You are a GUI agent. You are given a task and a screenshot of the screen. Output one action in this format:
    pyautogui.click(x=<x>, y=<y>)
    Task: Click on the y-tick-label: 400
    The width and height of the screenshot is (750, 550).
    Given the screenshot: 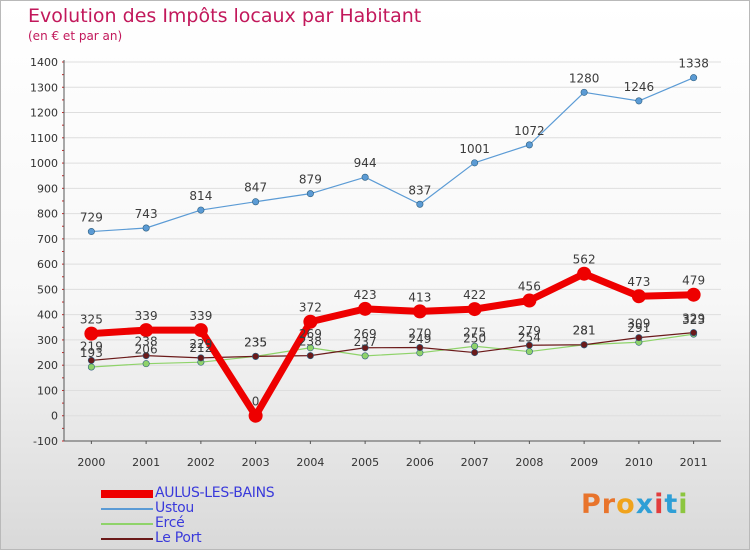 What is the action you would take?
    pyautogui.click(x=47, y=315)
    